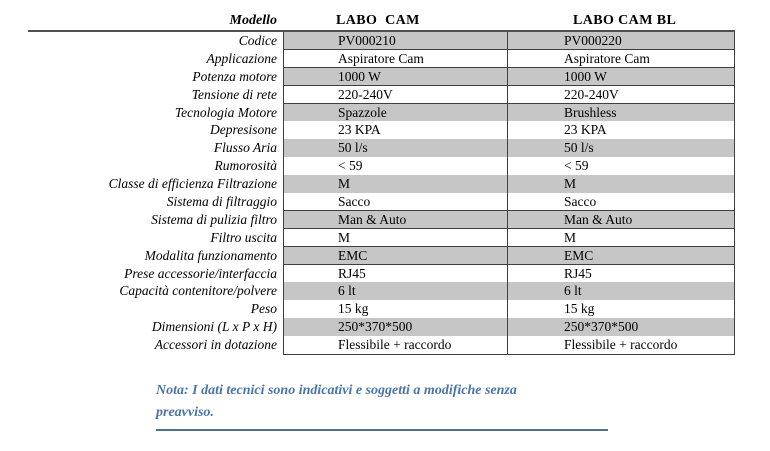 The image size is (770, 451). I want to click on table-row: Applicazione Aspiratore Cam Aspiratore Cam, so click(367, 59).